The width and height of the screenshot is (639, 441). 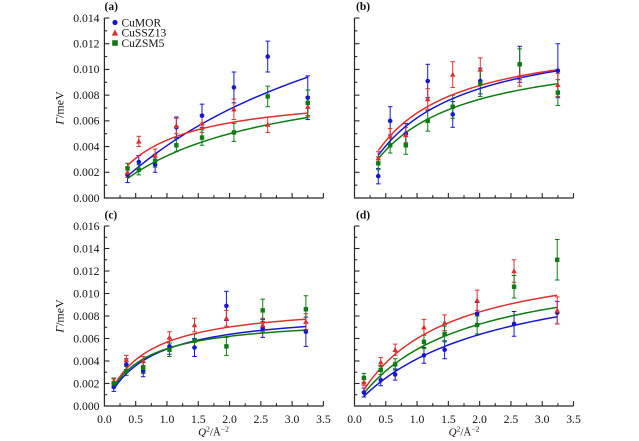 I want to click on svg-text: (b), so click(x=363, y=7).